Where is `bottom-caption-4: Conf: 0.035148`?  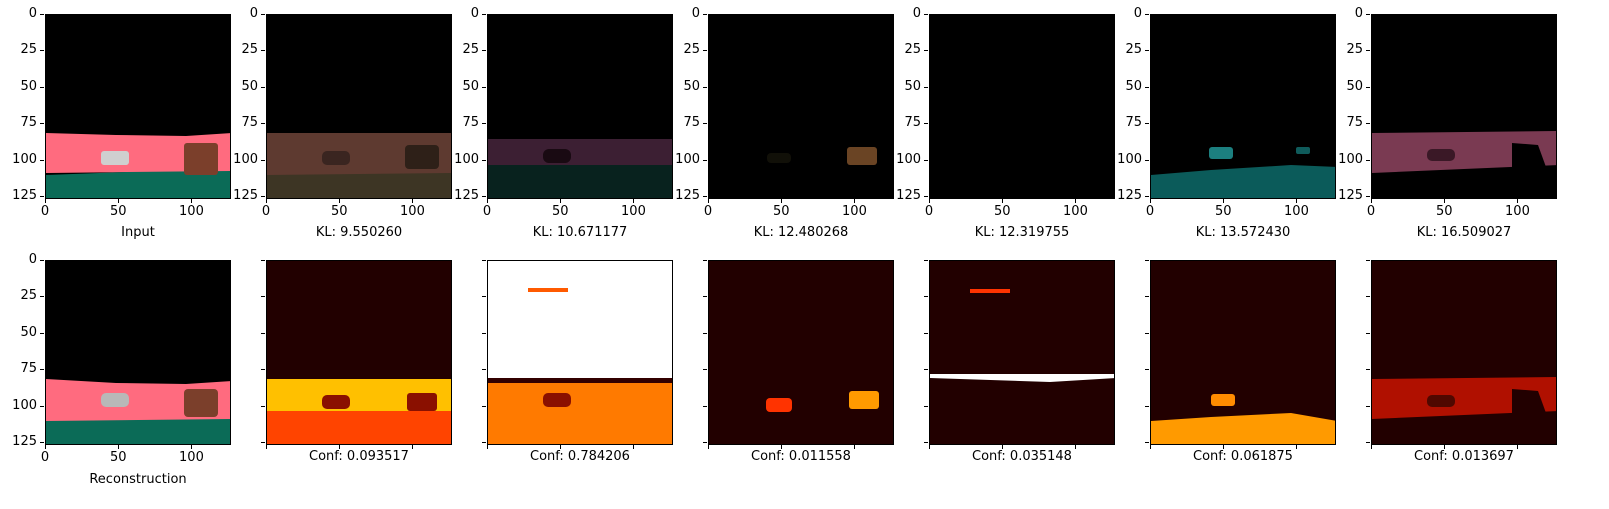 bottom-caption-4: Conf: 0.035148 is located at coordinates (1022, 456).